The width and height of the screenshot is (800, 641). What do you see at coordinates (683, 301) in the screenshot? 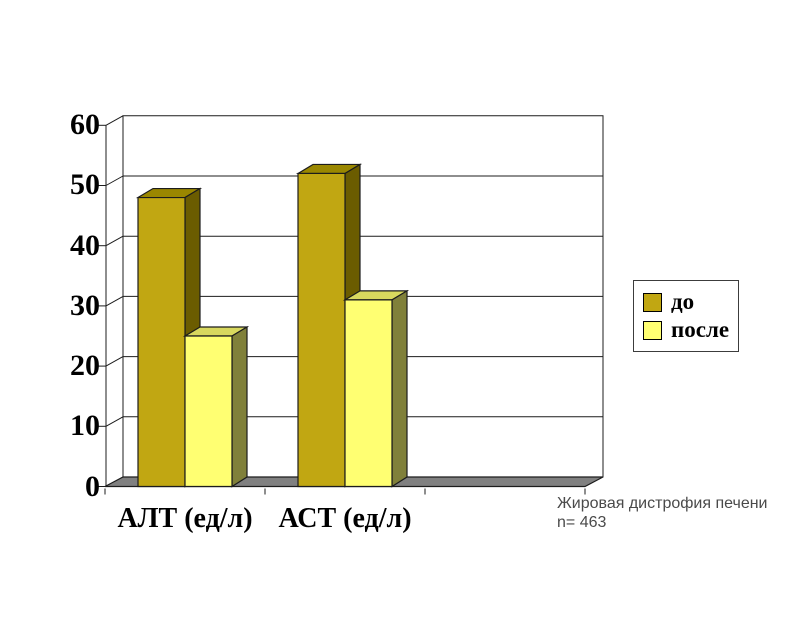
I see `legend-label-do: до` at bounding box center [683, 301].